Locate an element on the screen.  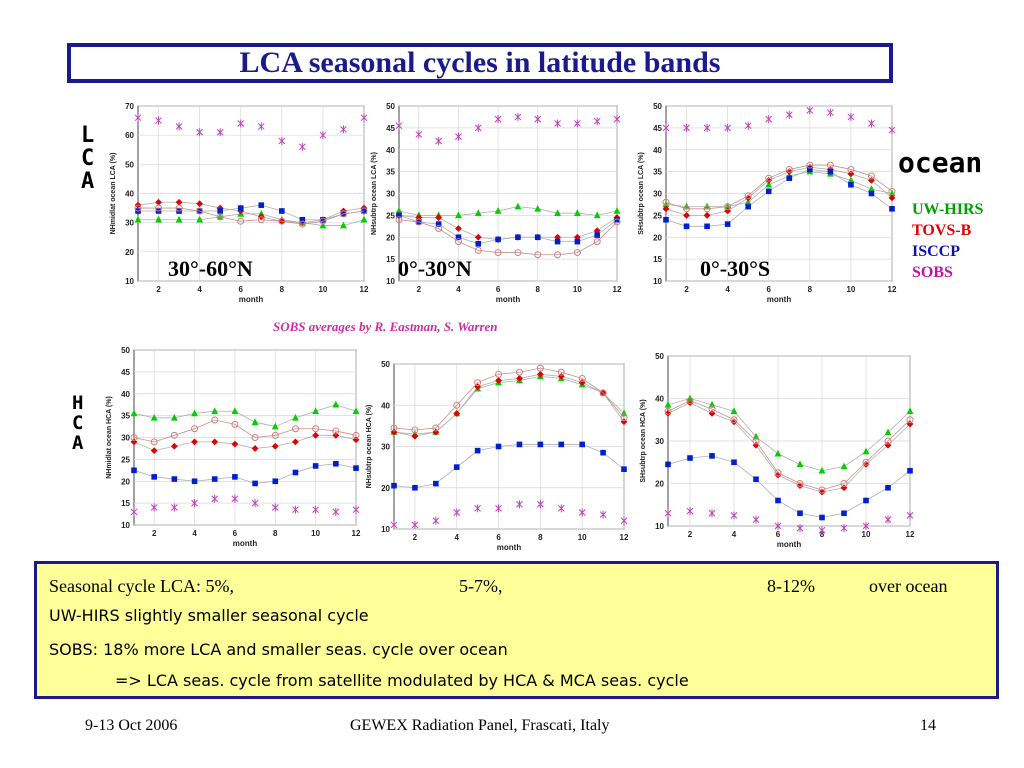
y-tick-label: 45 is located at coordinates (125, 372).